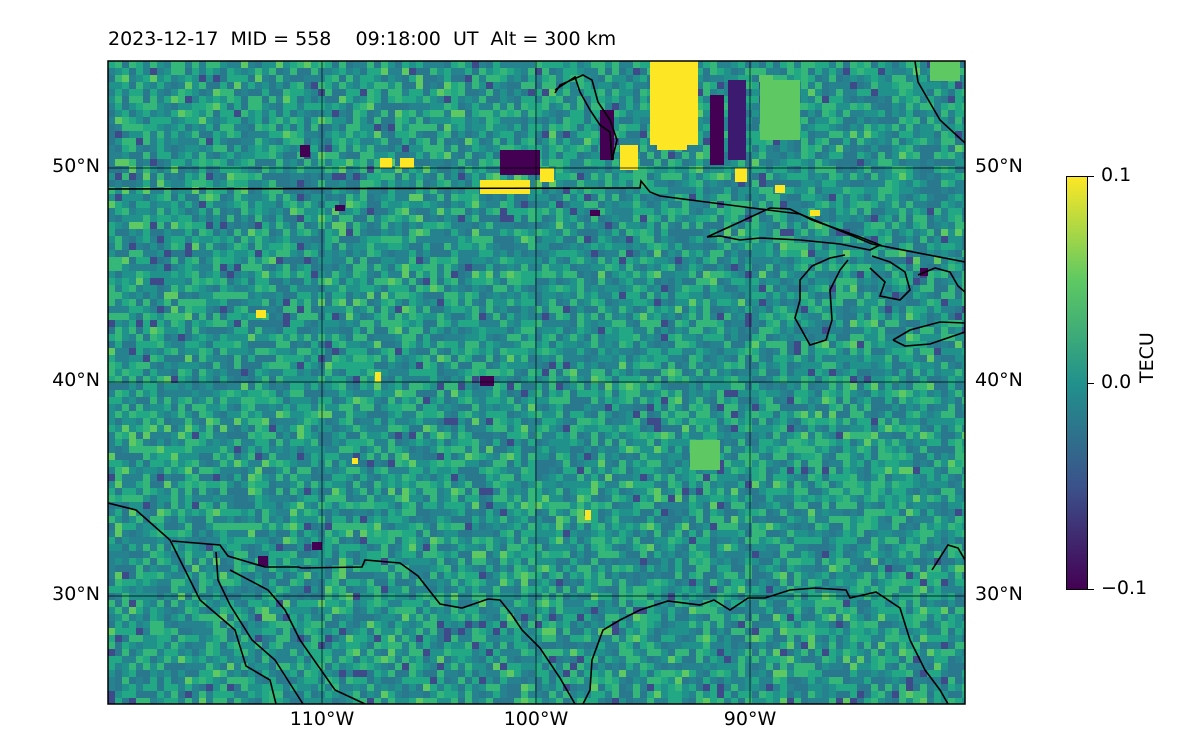  What do you see at coordinates (999, 380) in the screenshot?
I see `lat-label-right: 40°N` at bounding box center [999, 380].